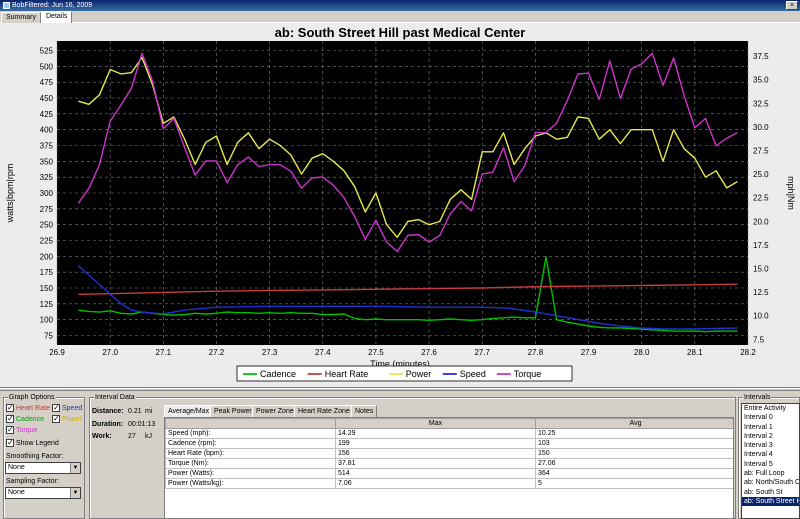 The width and height of the screenshot is (800, 519). I want to click on table-row: Power (Watts/kg): 7.06 5, so click(449, 483).